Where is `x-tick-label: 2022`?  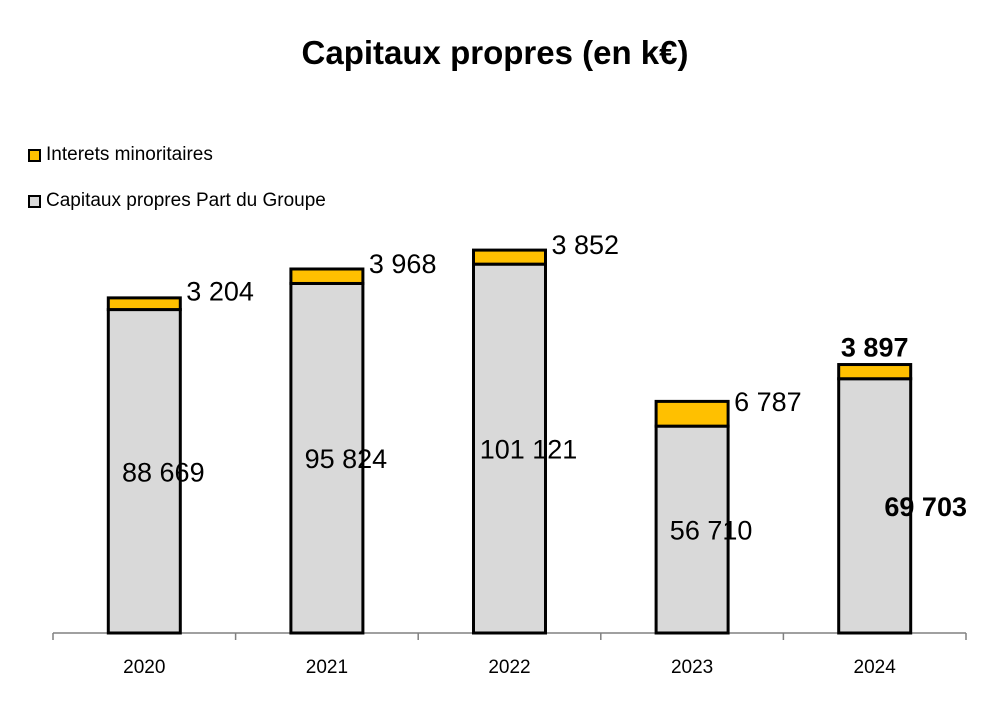 x-tick-label: 2022 is located at coordinates (509, 667).